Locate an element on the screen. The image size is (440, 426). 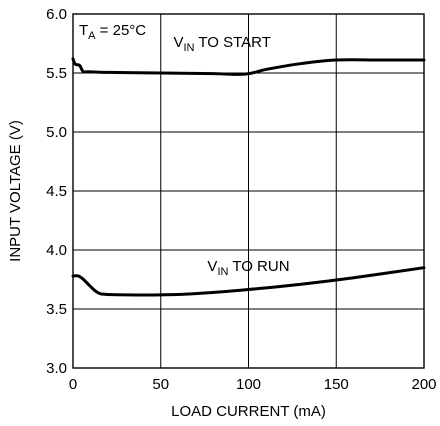
x-tick-label: 150 is located at coordinates (336, 384).